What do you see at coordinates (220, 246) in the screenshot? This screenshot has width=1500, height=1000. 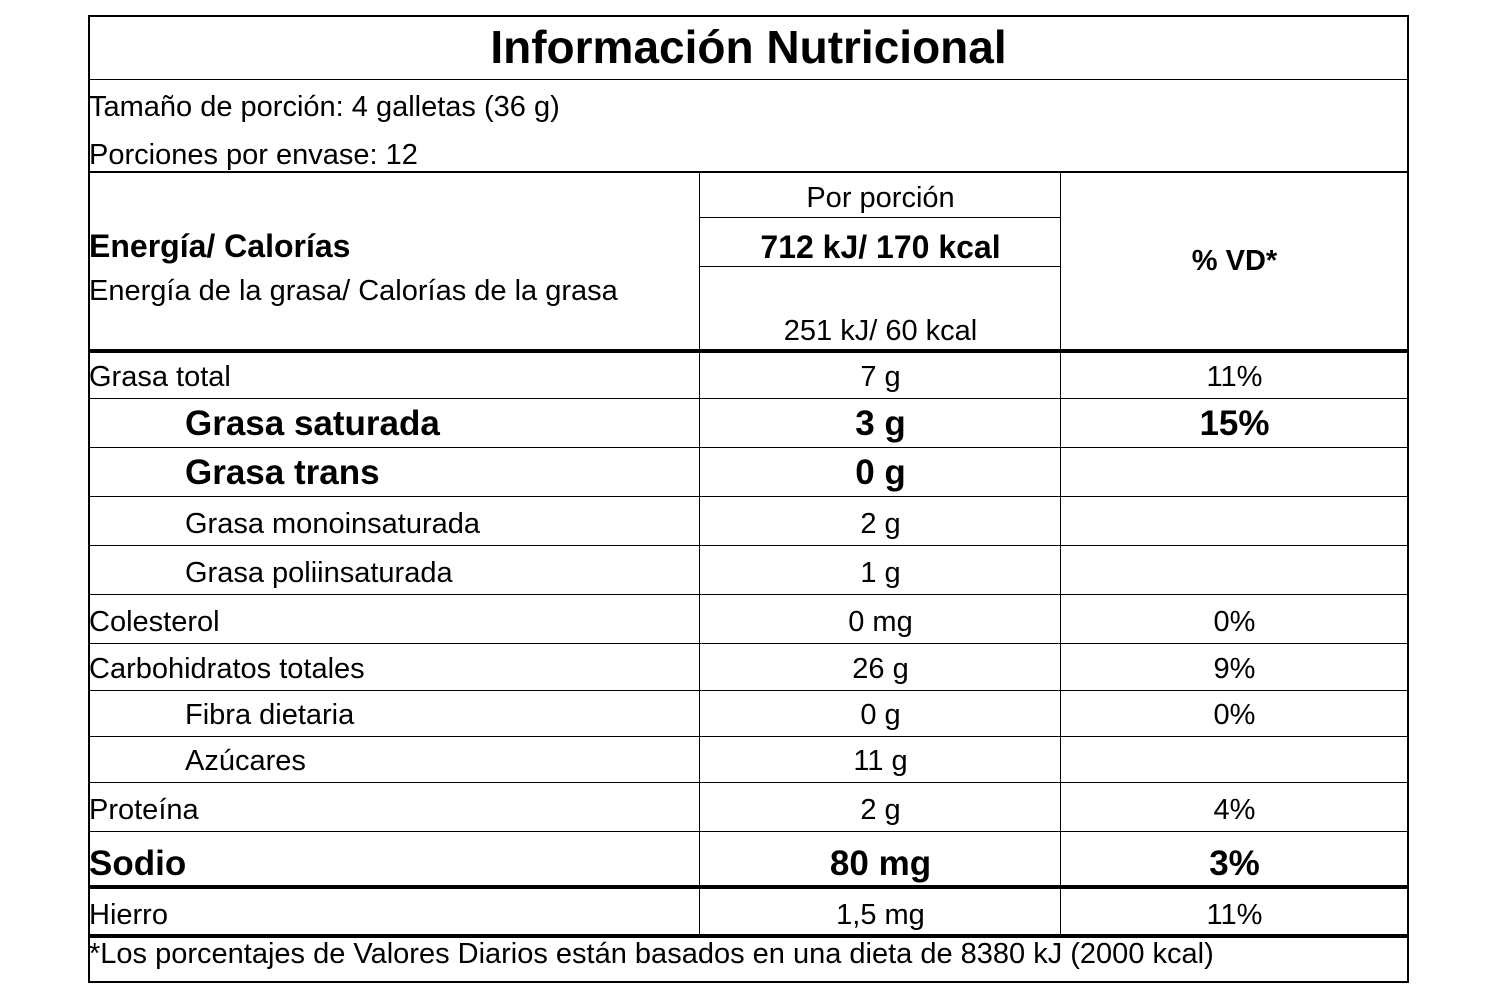 I see `energy-label: Energía/ Calorías` at bounding box center [220, 246].